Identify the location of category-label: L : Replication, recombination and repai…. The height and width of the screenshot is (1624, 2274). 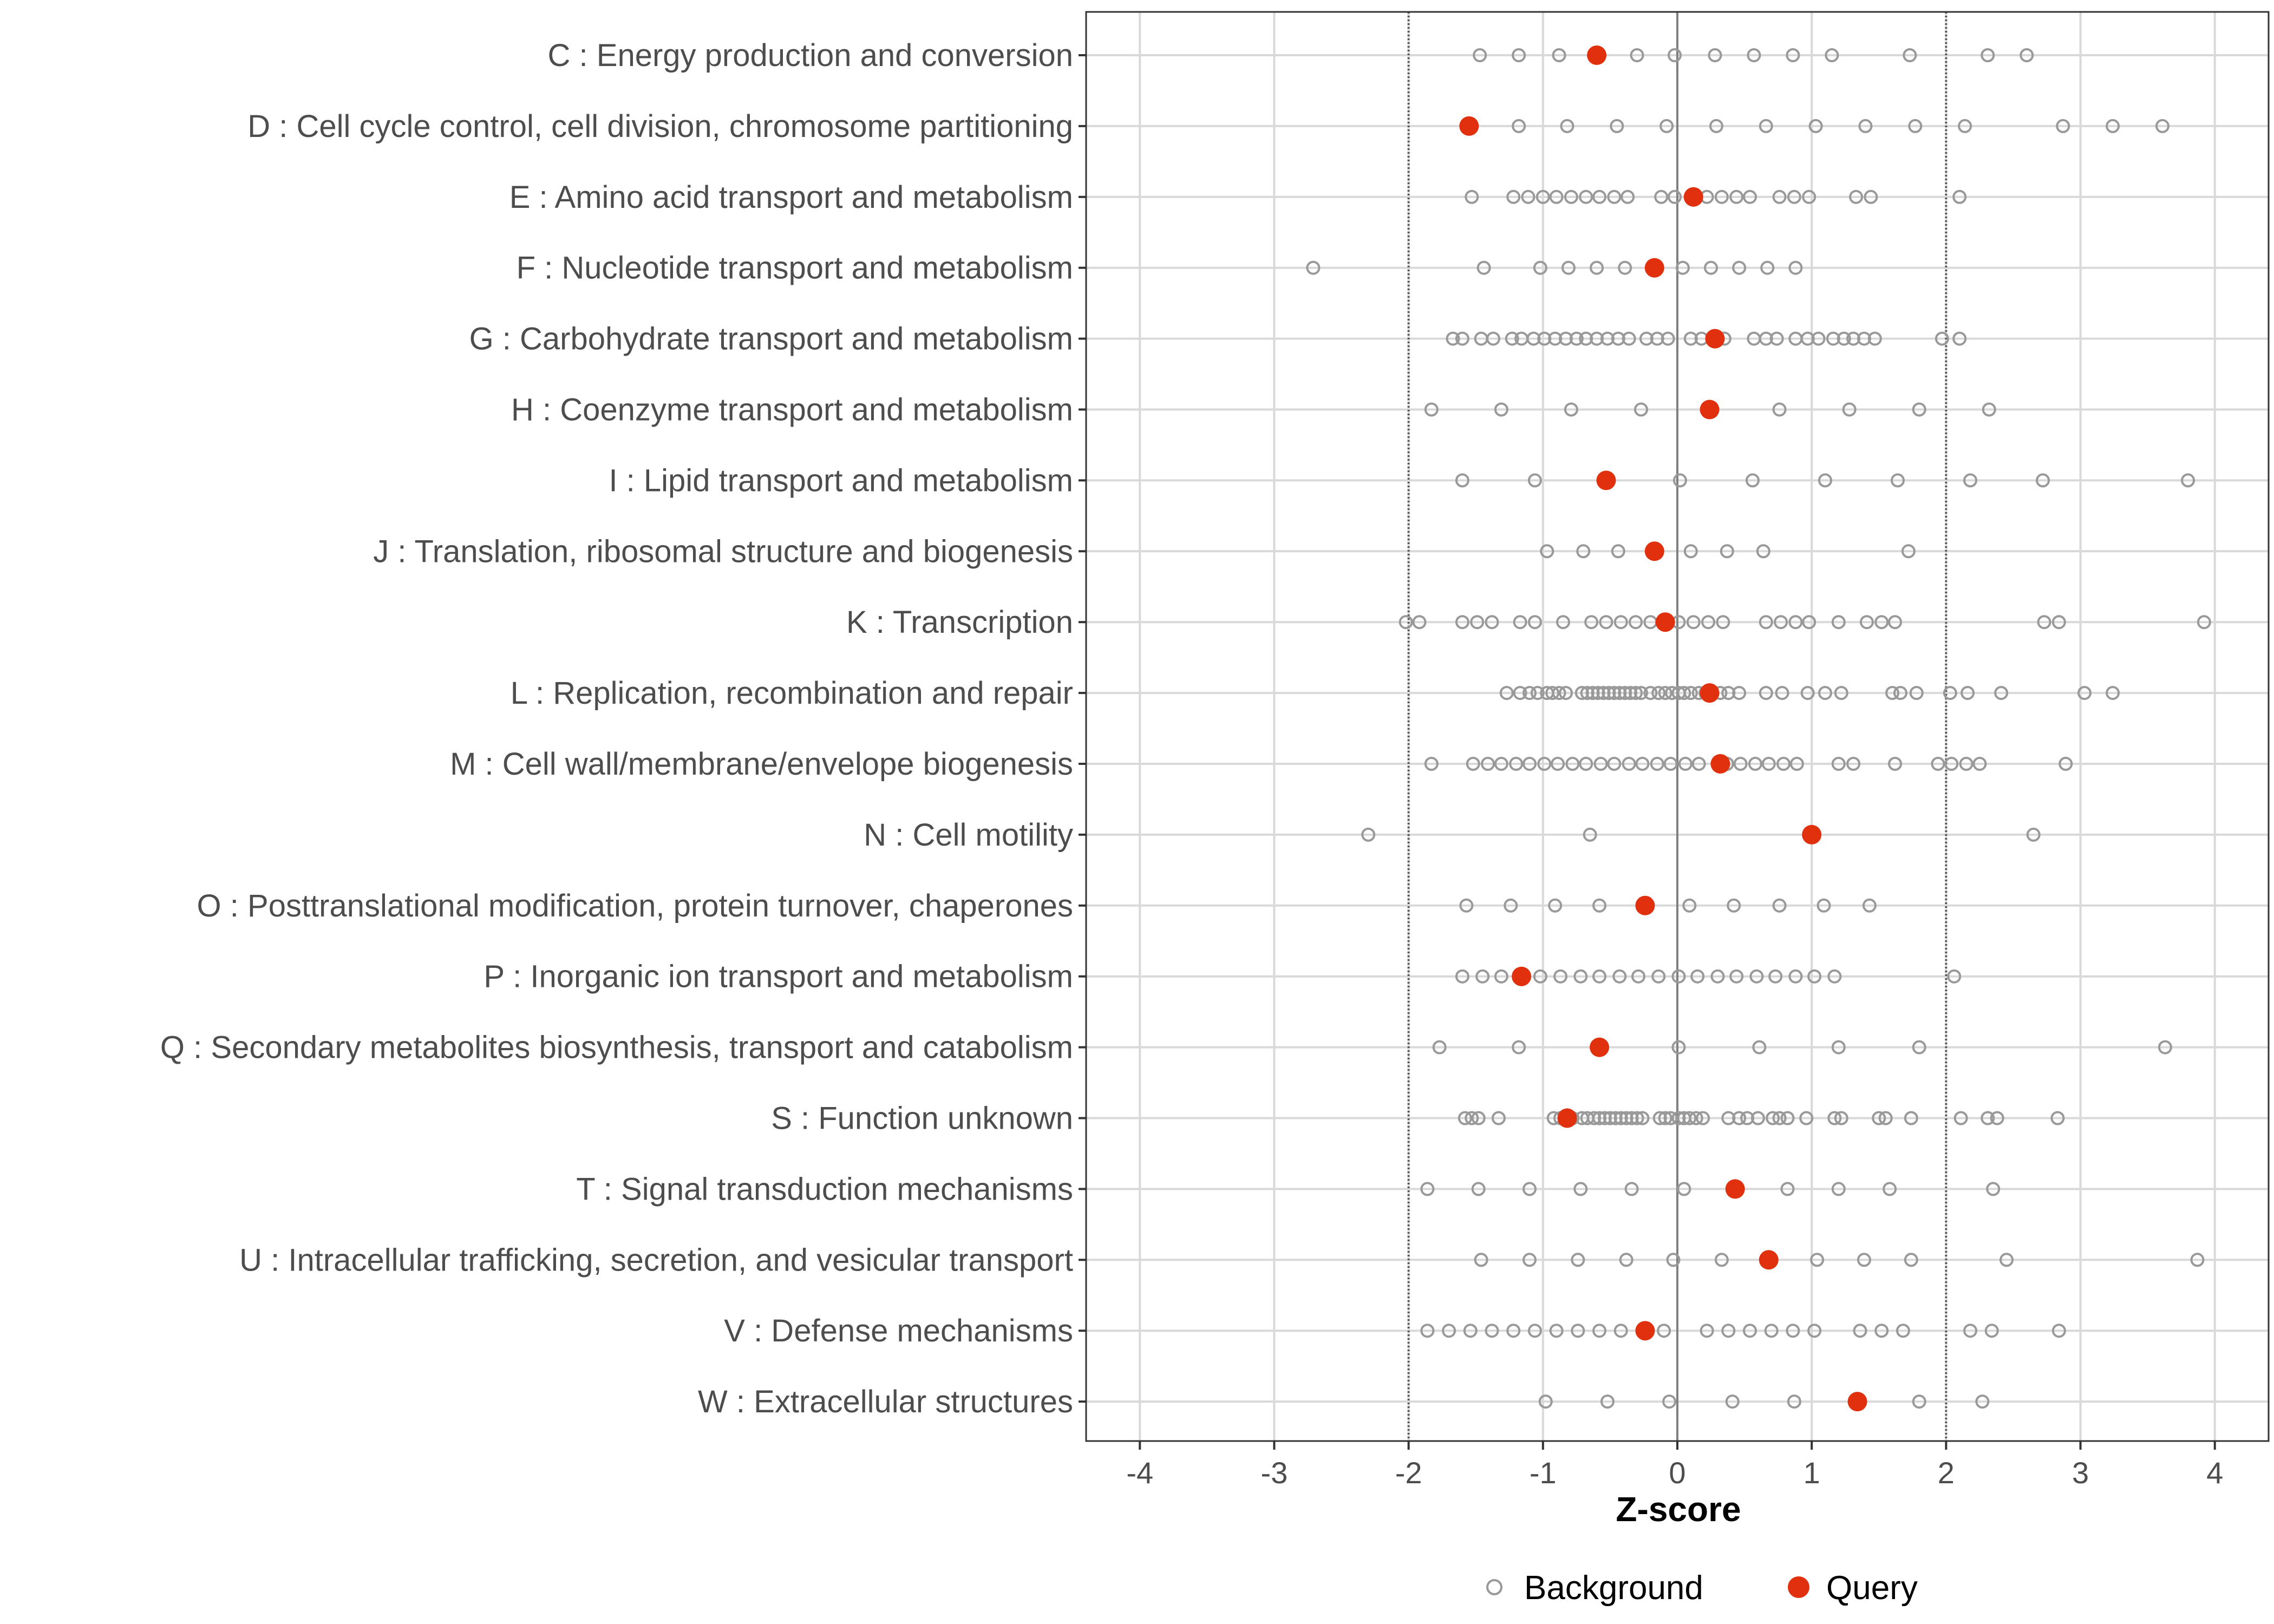
(792, 693).